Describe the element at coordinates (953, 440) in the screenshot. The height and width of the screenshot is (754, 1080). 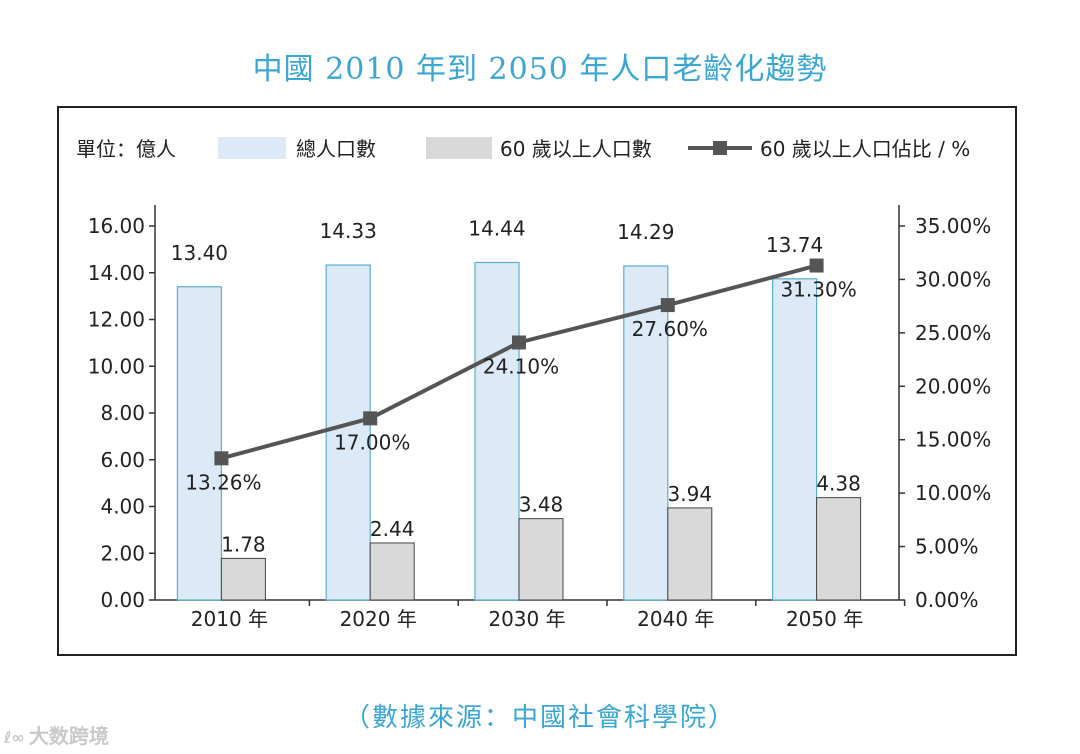
I see `right-tick-label: 15.00%` at that location.